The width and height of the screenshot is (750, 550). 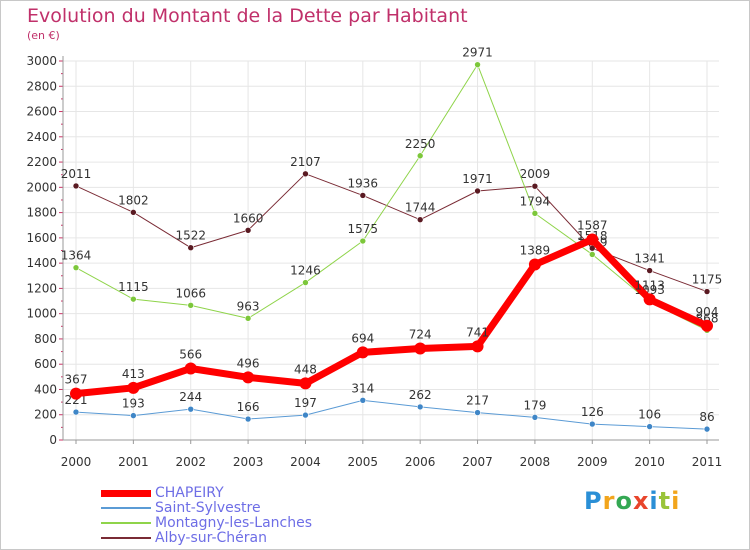 What do you see at coordinates (45, 339) in the screenshot?
I see `y-tick-label: 800` at bounding box center [45, 339].